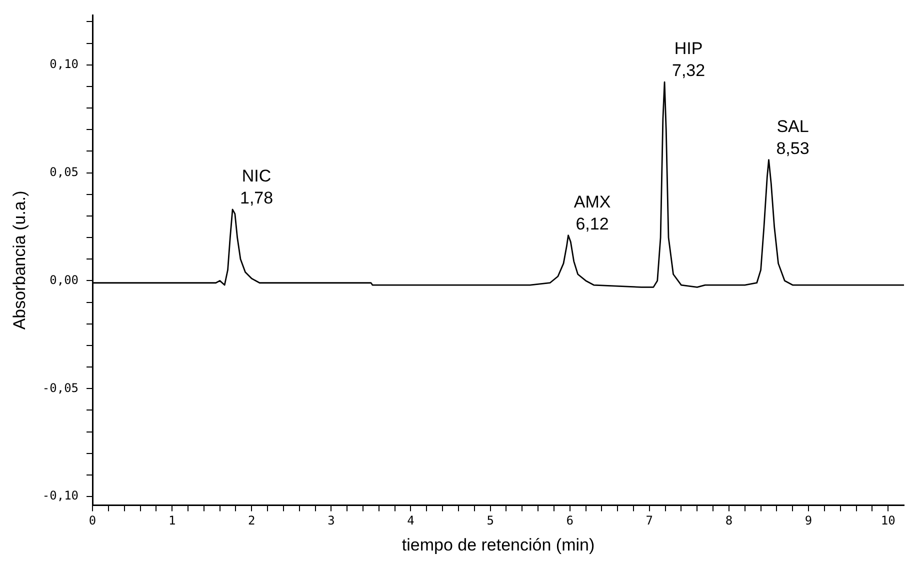 The image size is (908, 566). What do you see at coordinates (888, 521) in the screenshot?
I see `x-tick-label: 10` at bounding box center [888, 521].